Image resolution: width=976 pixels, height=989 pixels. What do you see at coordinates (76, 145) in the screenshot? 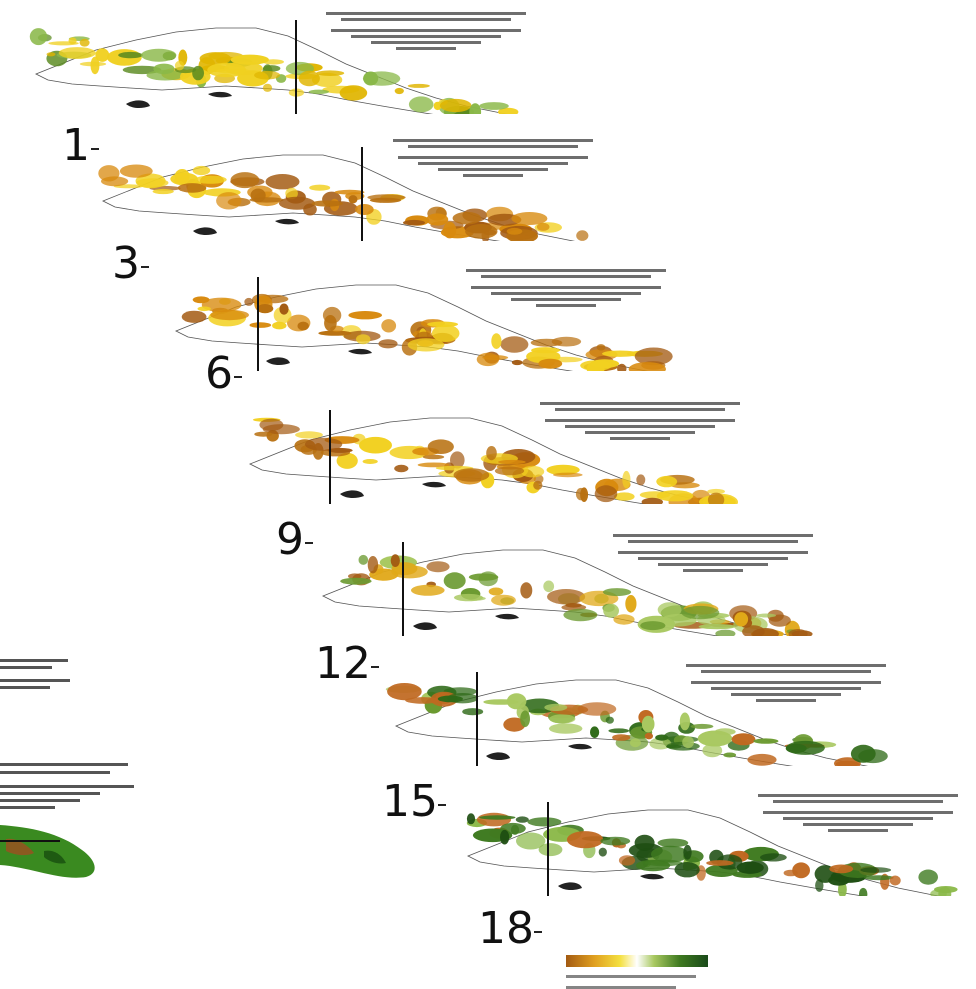
I see `panel-label-1: 1` at bounding box center [76, 145].